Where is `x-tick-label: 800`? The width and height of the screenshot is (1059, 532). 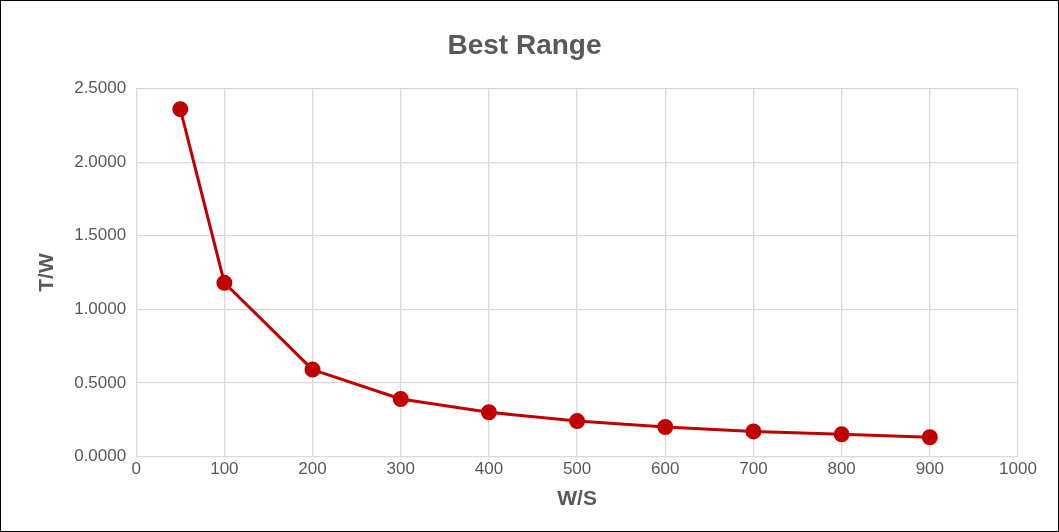 x-tick-label: 800 is located at coordinates (841, 469).